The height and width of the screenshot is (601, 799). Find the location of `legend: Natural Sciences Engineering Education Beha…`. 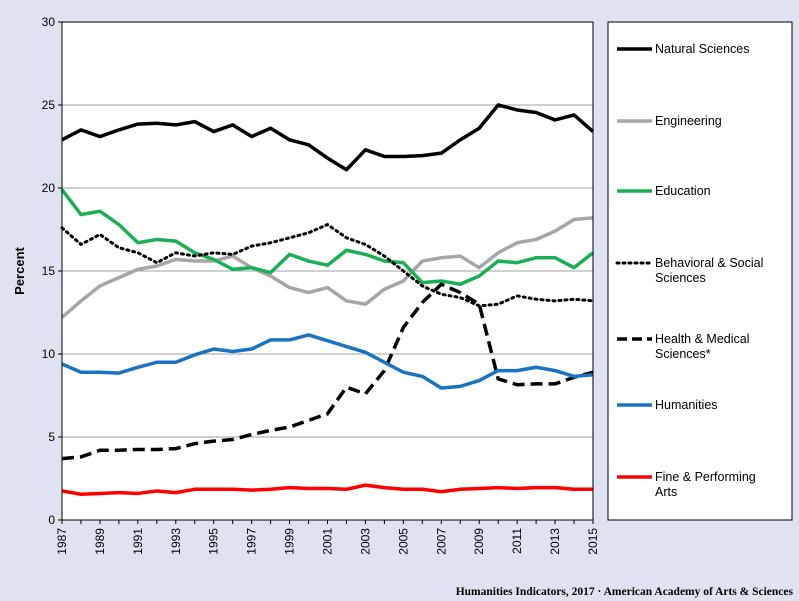

legend: Natural Sciences Engineering Education Beha… is located at coordinates (689, 270).